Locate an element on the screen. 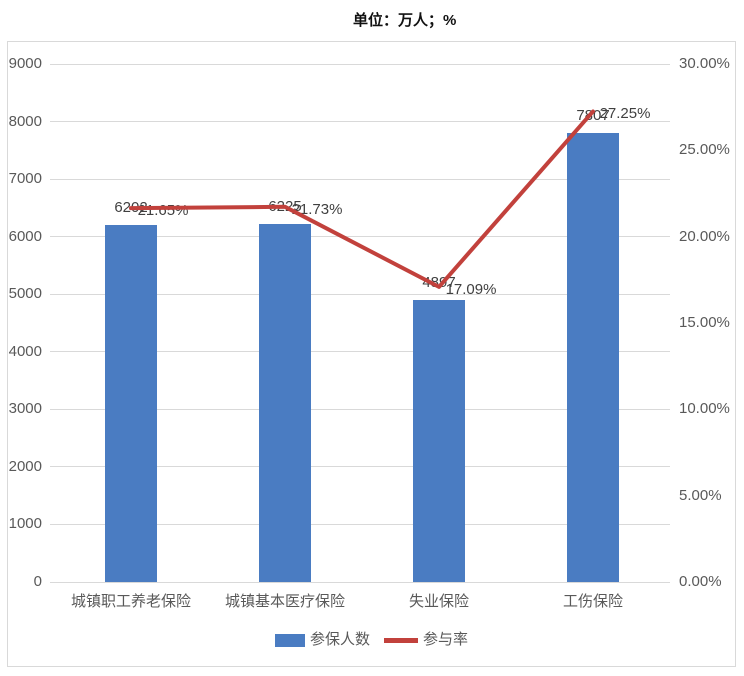  legend-item-line: 参与率 is located at coordinates (426, 640).